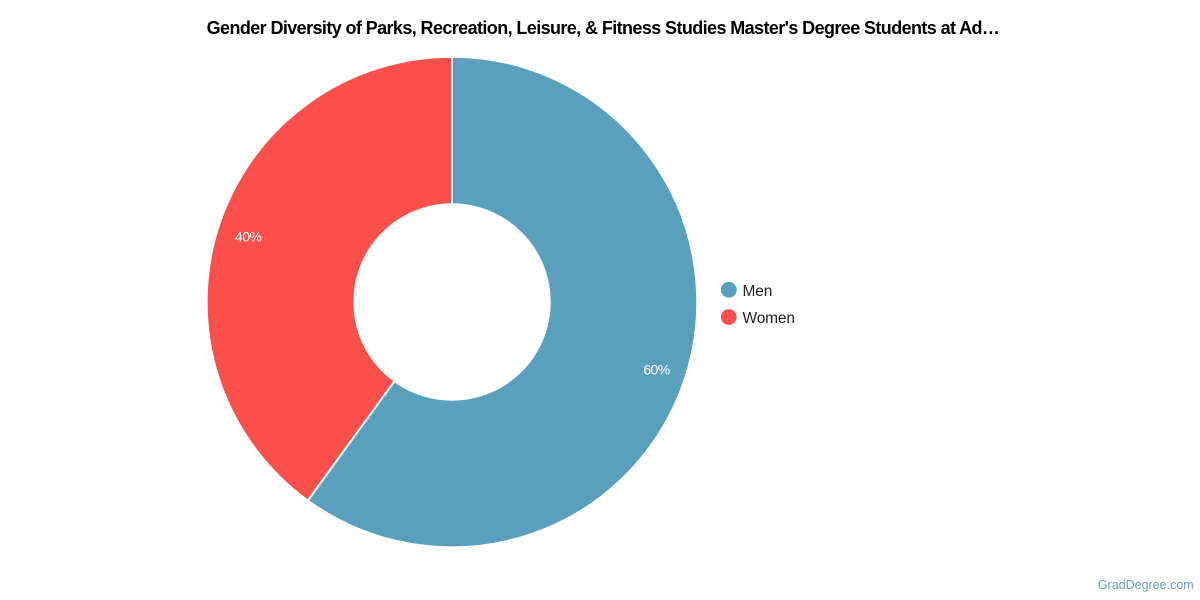  I want to click on svg-text: GradDegree.com, so click(1146, 585).